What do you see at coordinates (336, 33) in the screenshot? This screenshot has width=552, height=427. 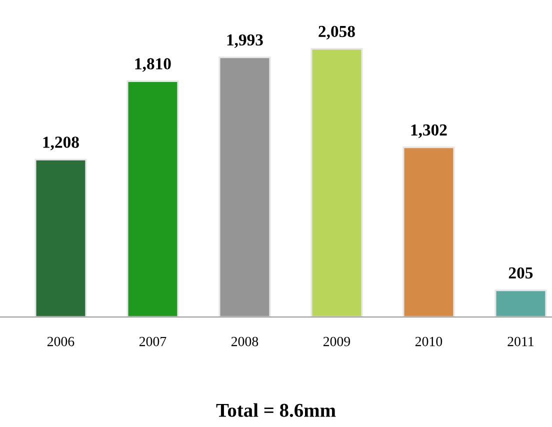 I see `data-label: 2,058` at bounding box center [336, 33].